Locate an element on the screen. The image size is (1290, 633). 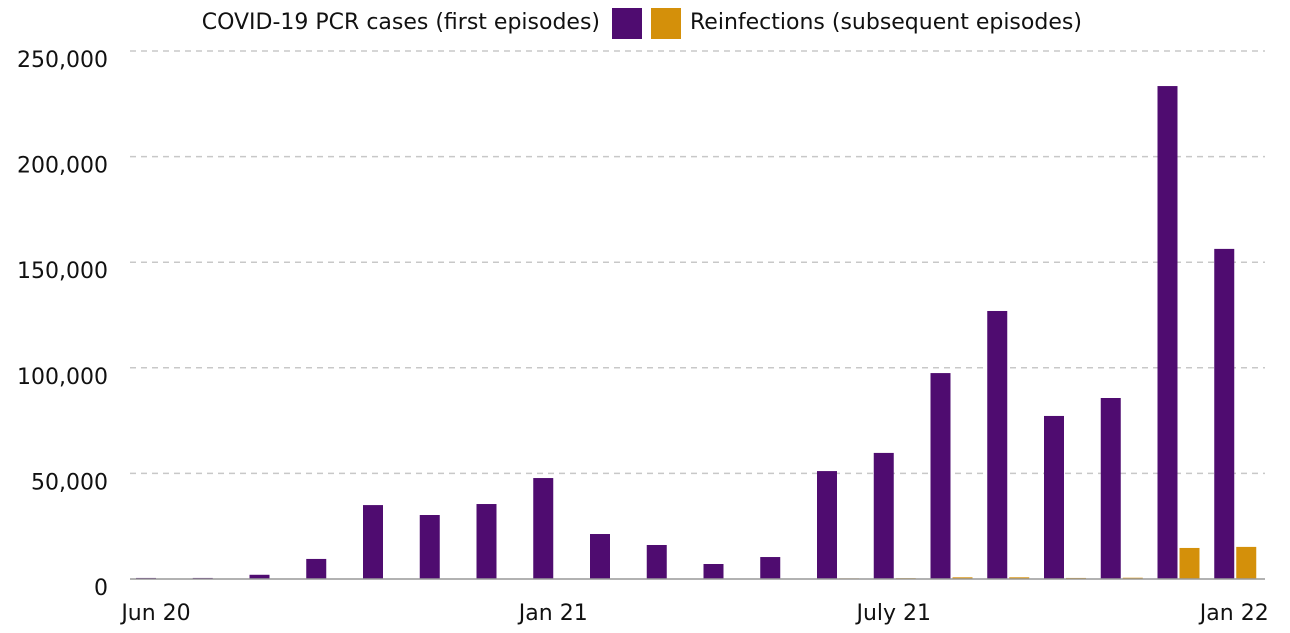
y-tick-label: 200,000 is located at coordinates (62, 166).